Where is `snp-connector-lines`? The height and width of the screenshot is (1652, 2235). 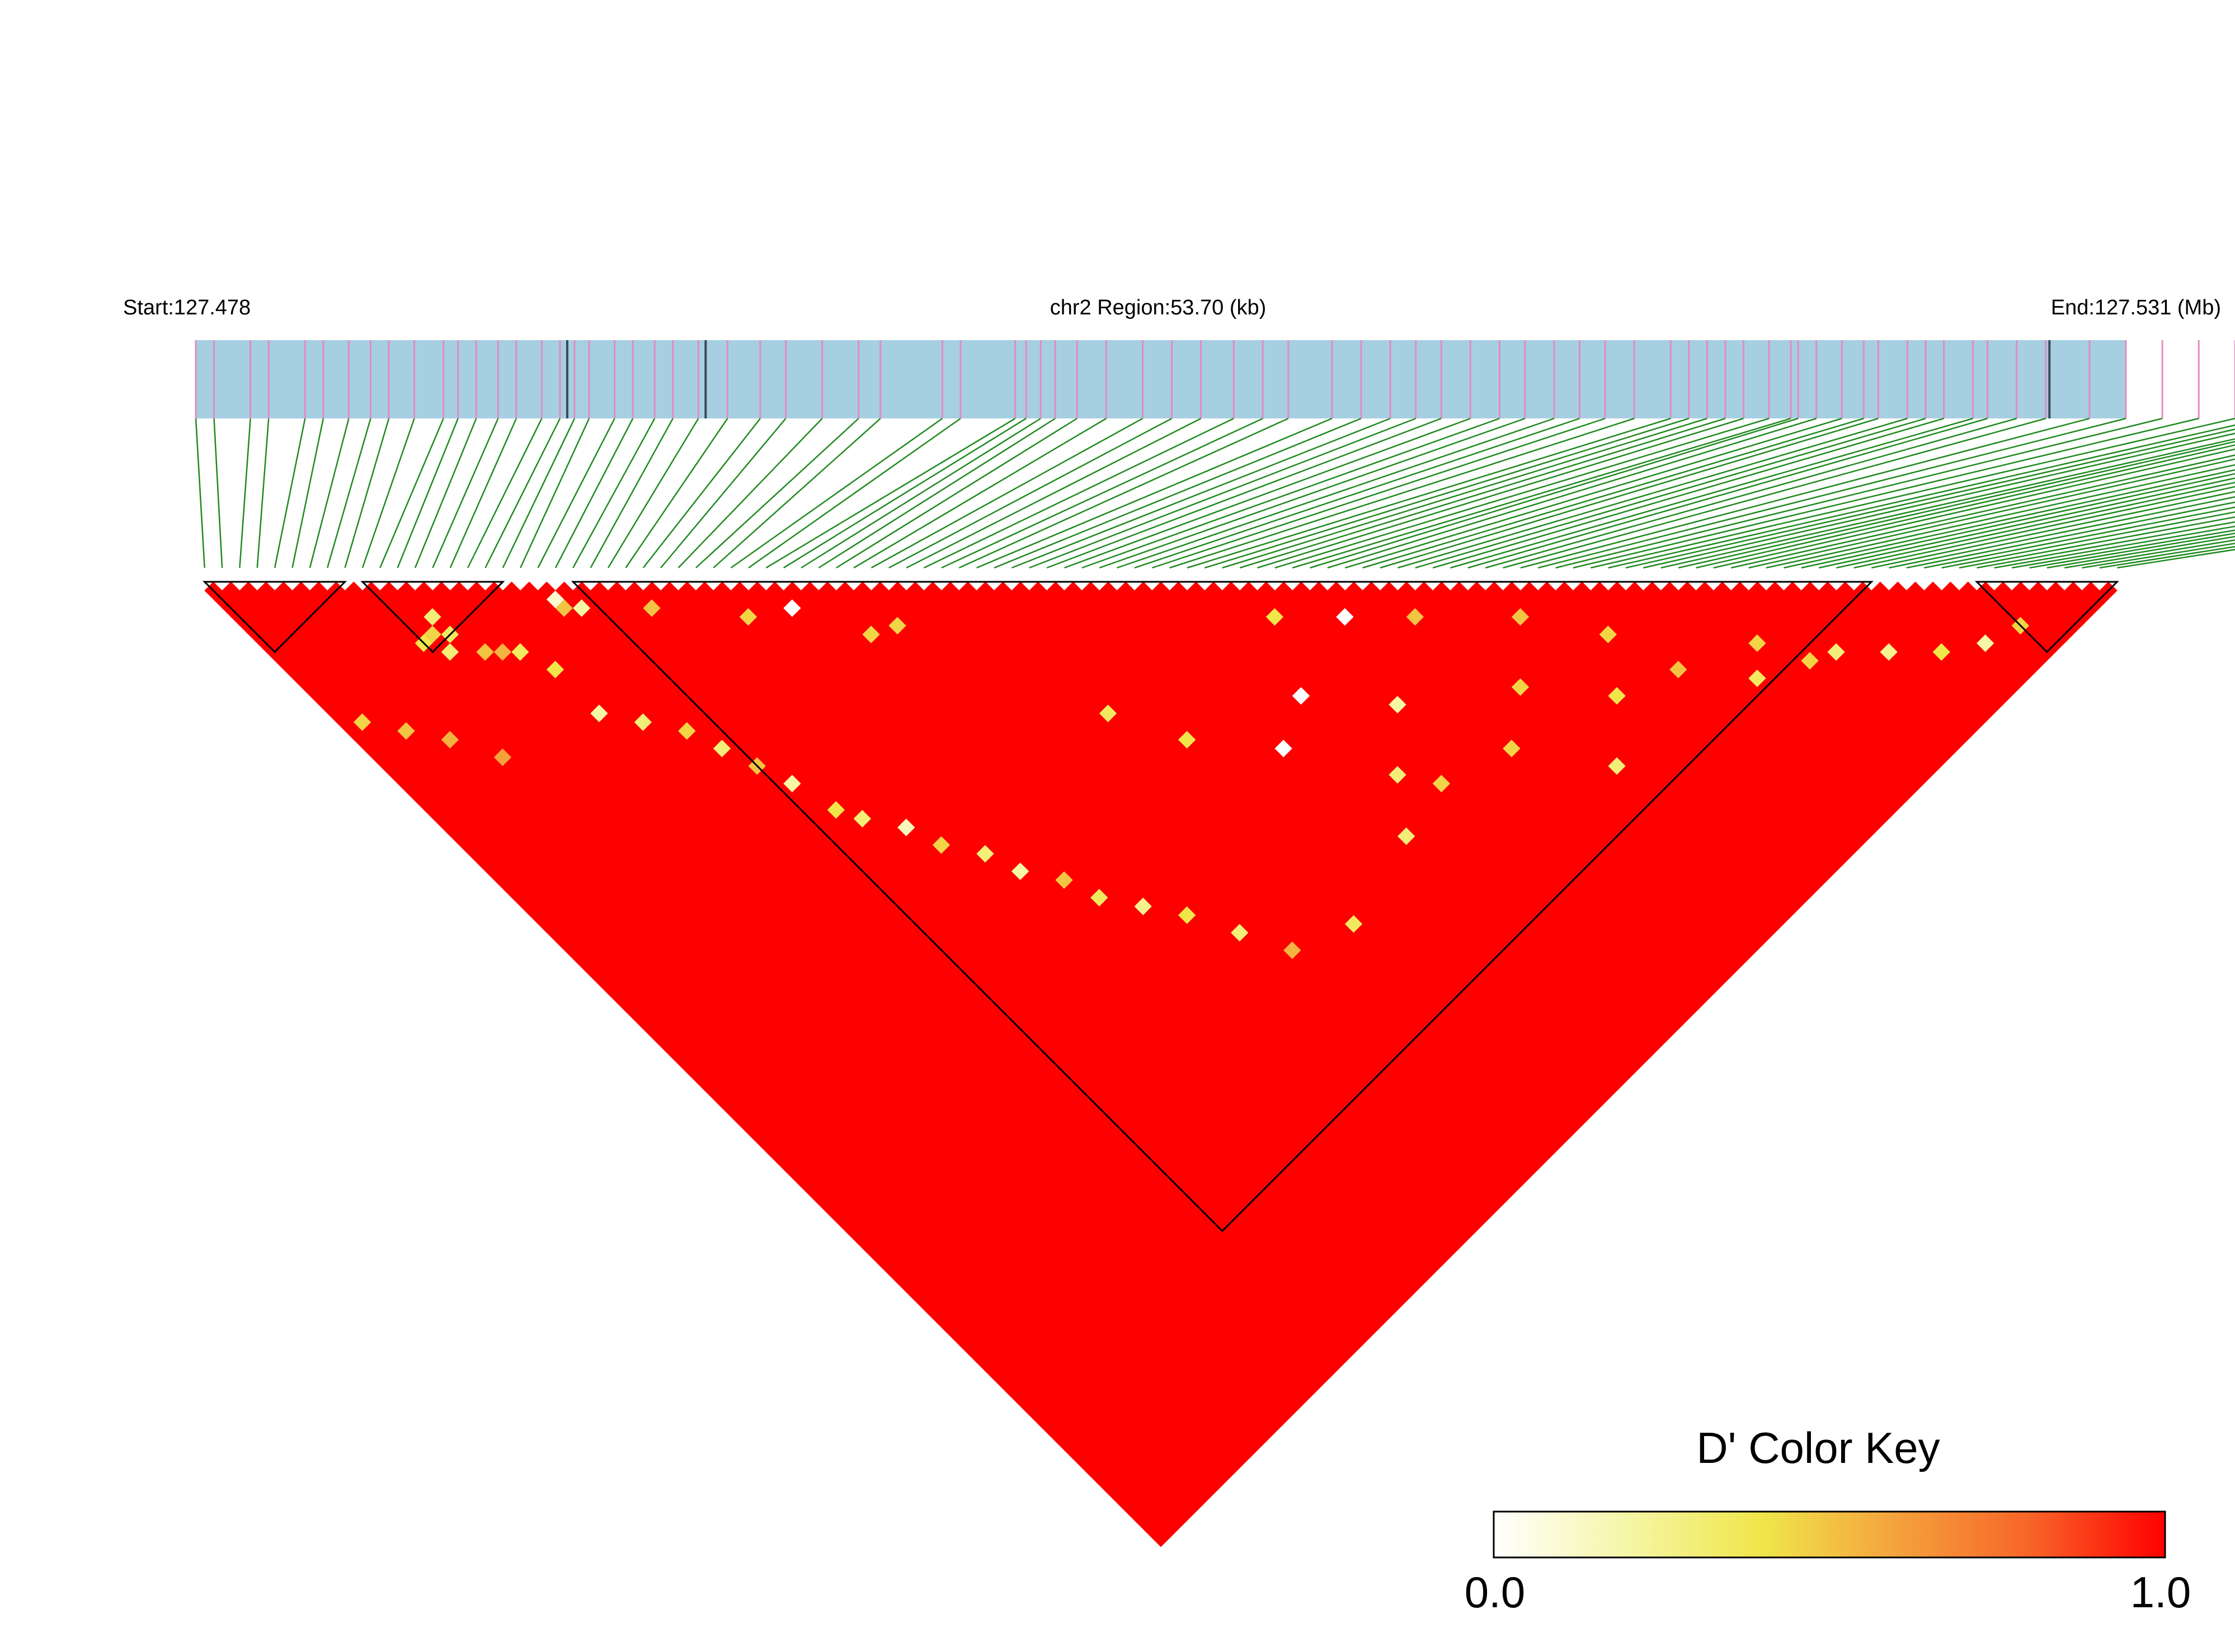 snp-connector-lines is located at coordinates (1215, 493).